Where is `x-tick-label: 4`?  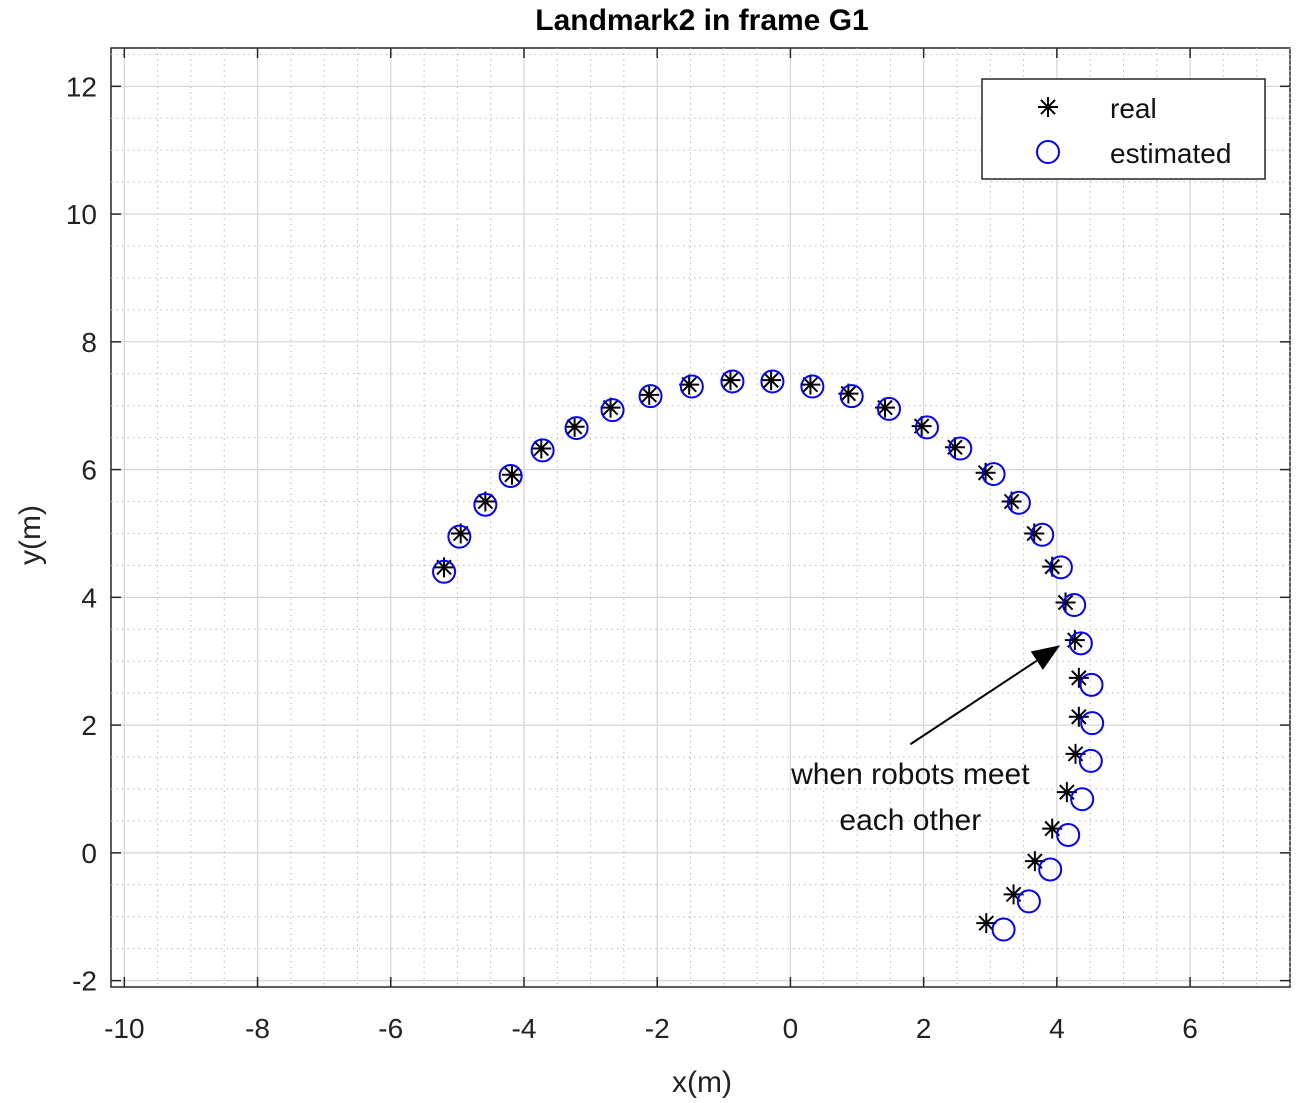 x-tick-label: 4 is located at coordinates (1057, 1028).